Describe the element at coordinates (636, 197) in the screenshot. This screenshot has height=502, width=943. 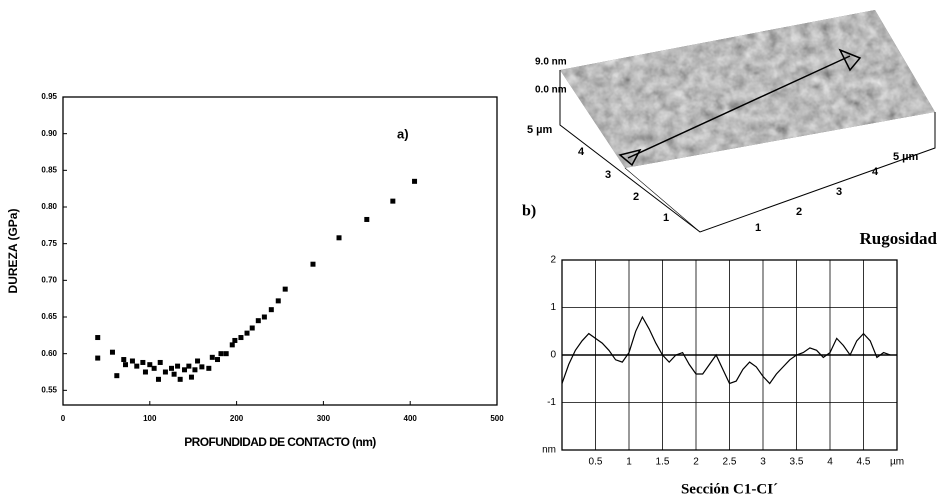
I see `y-label: 2` at that location.